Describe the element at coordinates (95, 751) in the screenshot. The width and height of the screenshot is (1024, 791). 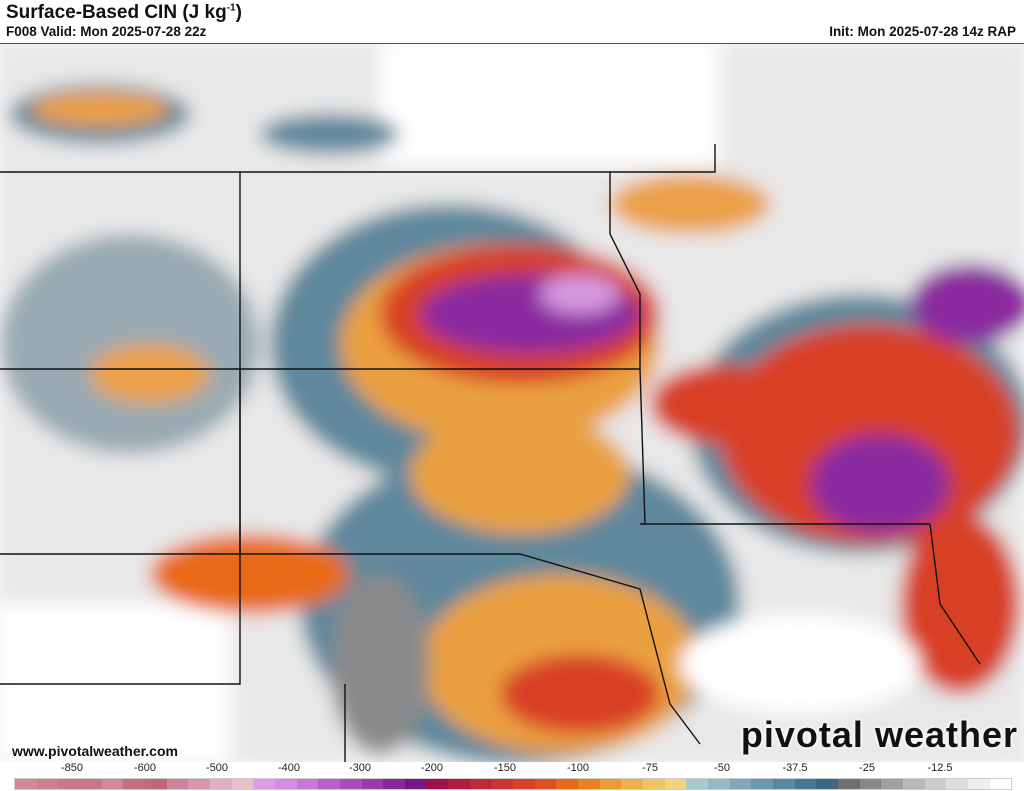
I see `site-url: www.pivotalweather.com` at that location.